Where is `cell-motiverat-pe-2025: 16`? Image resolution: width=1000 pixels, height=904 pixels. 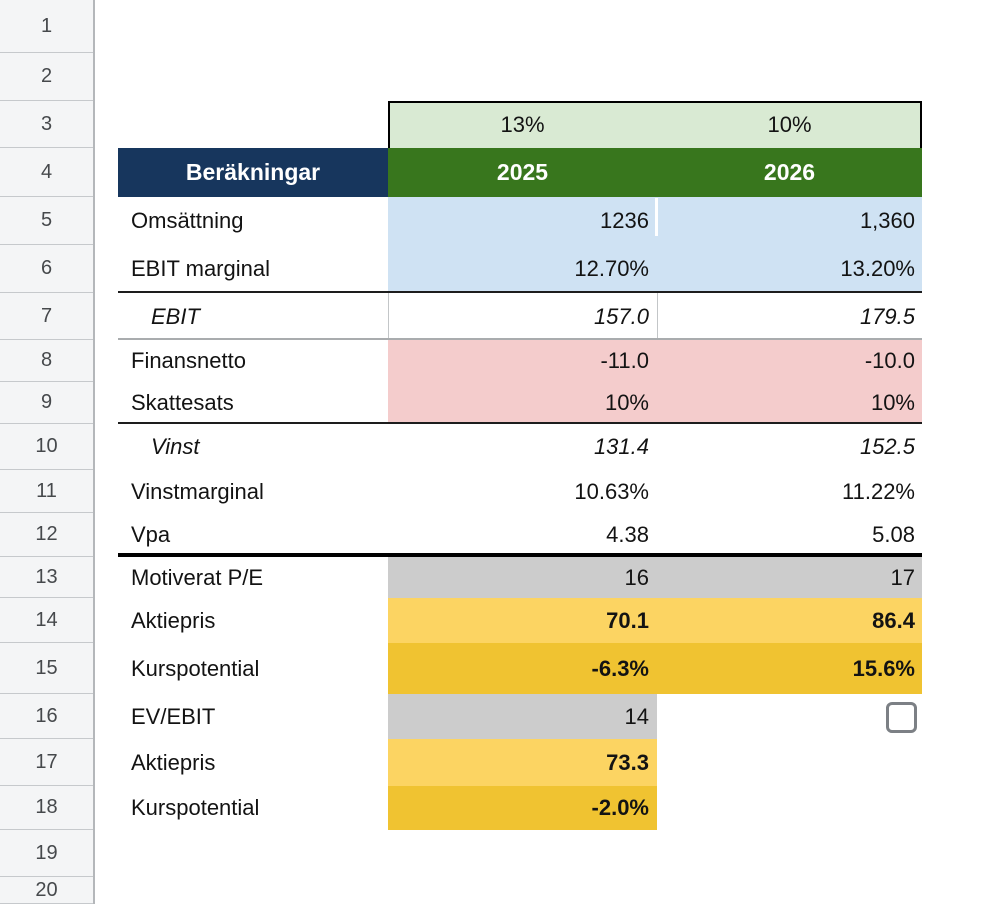 cell-motiverat-pe-2025: 16 is located at coordinates (636, 577).